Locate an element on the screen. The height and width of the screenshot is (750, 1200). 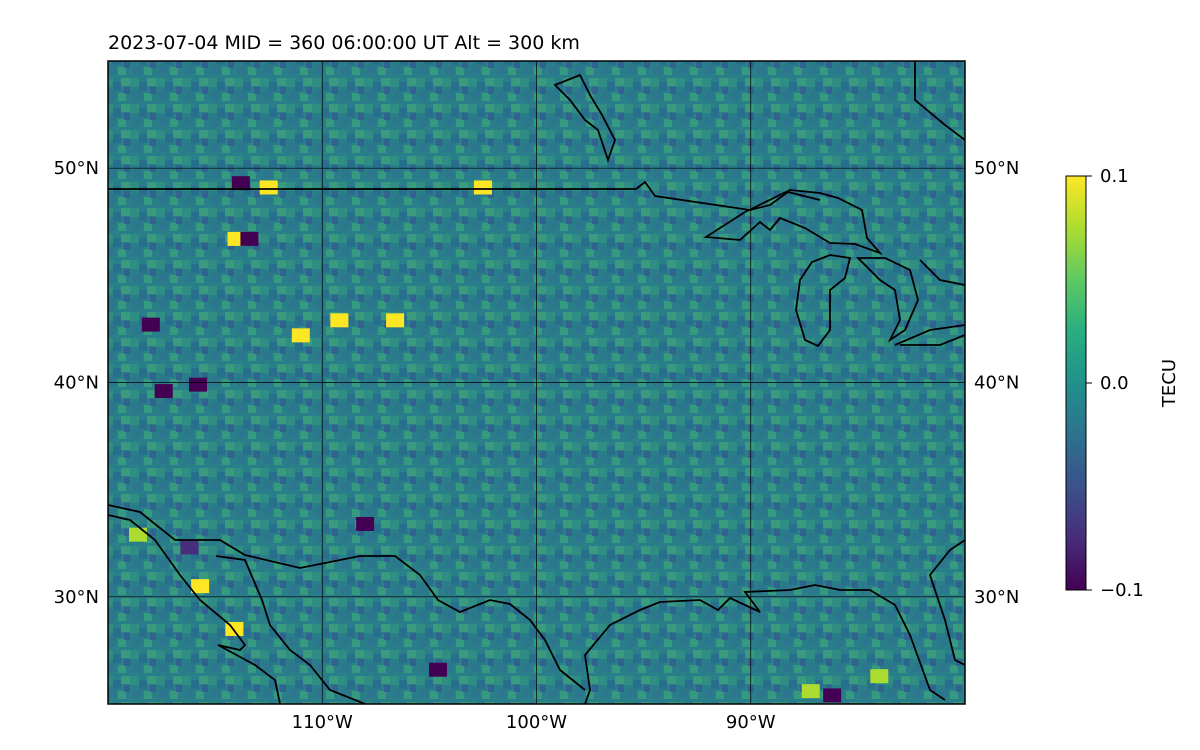
lon-tick-label: 100°W is located at coordinates (536, 722).